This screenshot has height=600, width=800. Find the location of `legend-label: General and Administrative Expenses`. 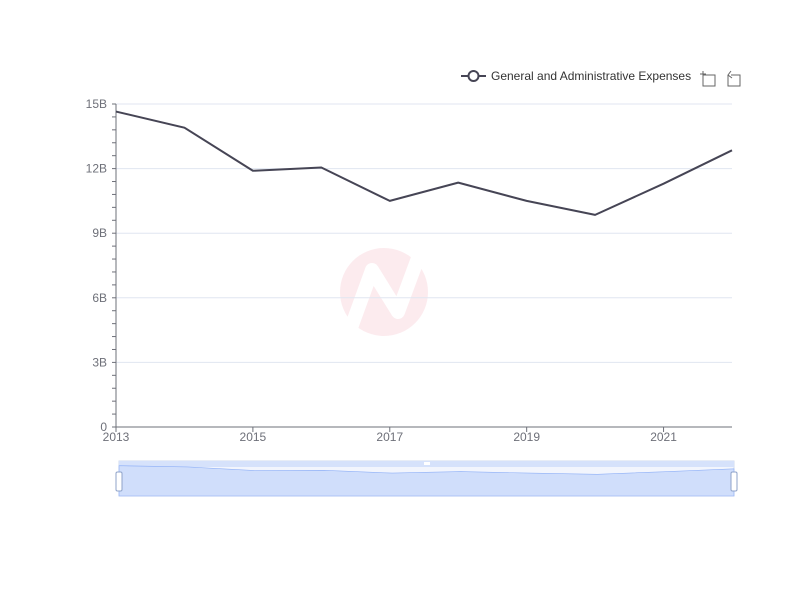

legend-label: General and Administrative Expenses is located at coordinates (591, 76).